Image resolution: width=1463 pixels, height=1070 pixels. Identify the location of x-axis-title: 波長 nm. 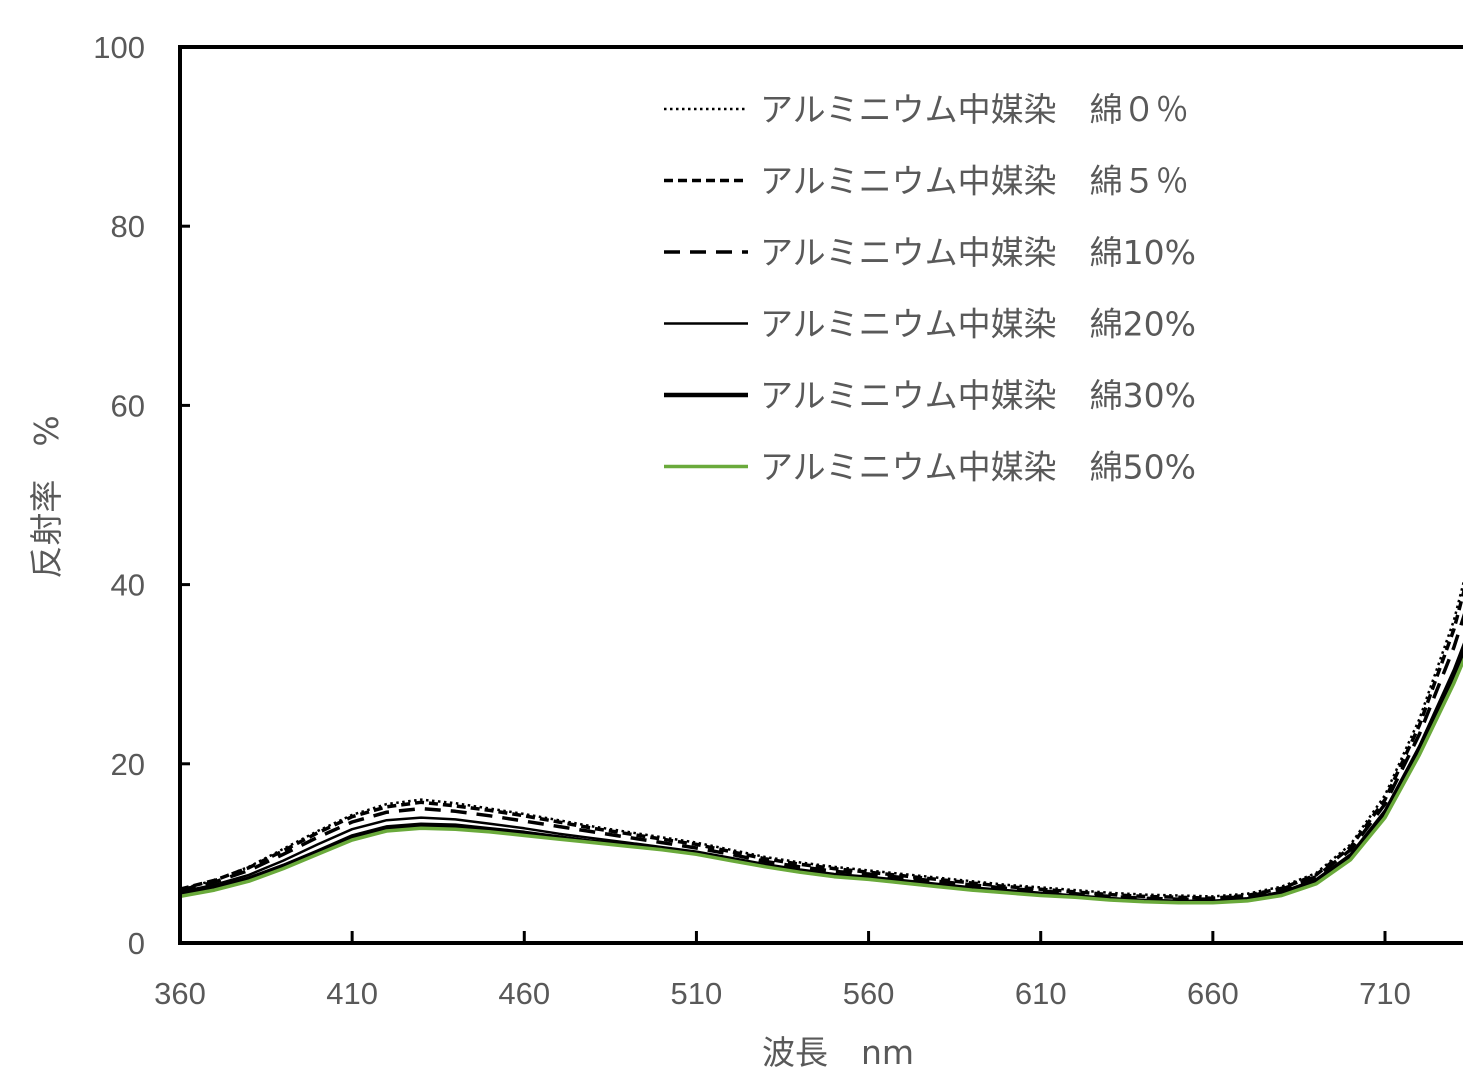
(838, 1051).